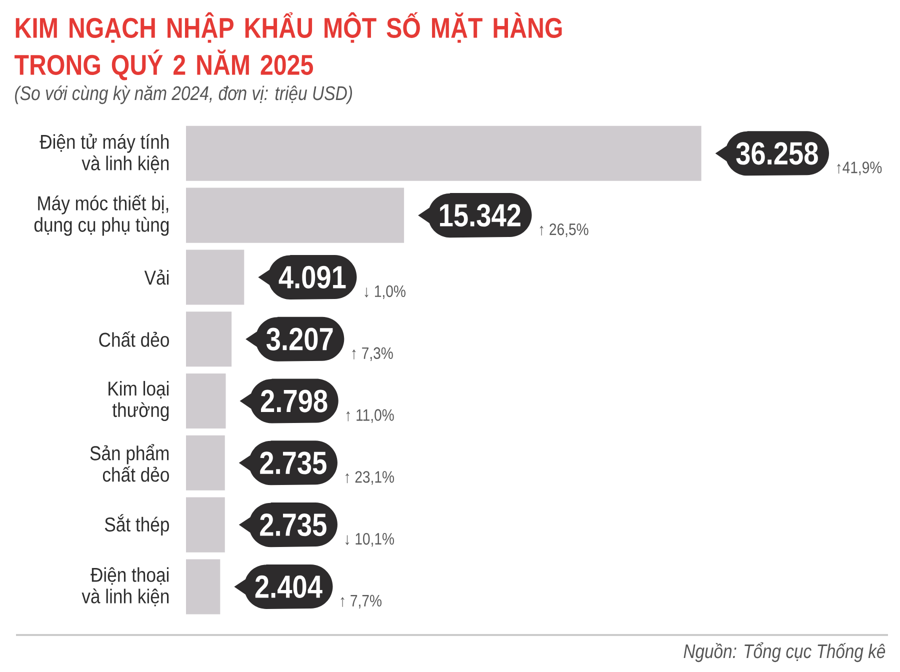 This screenshot has width=900, height=672. I want to click on data-label: 2.798, so click(294, 401).